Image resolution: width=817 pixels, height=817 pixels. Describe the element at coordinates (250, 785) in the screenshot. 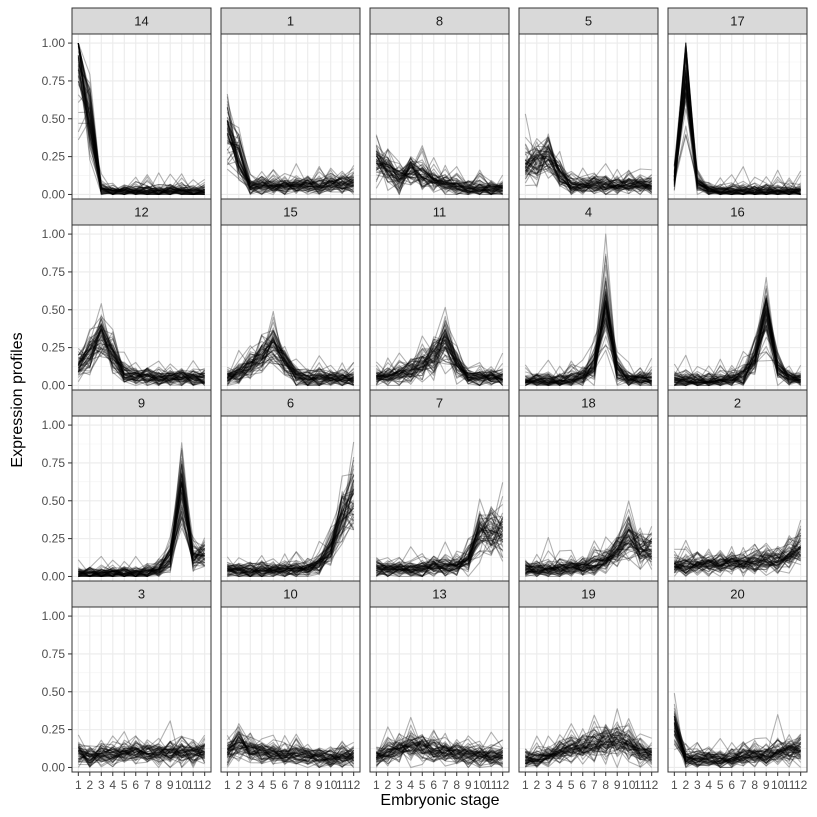

I see `x-tick-label: 3` at that location.